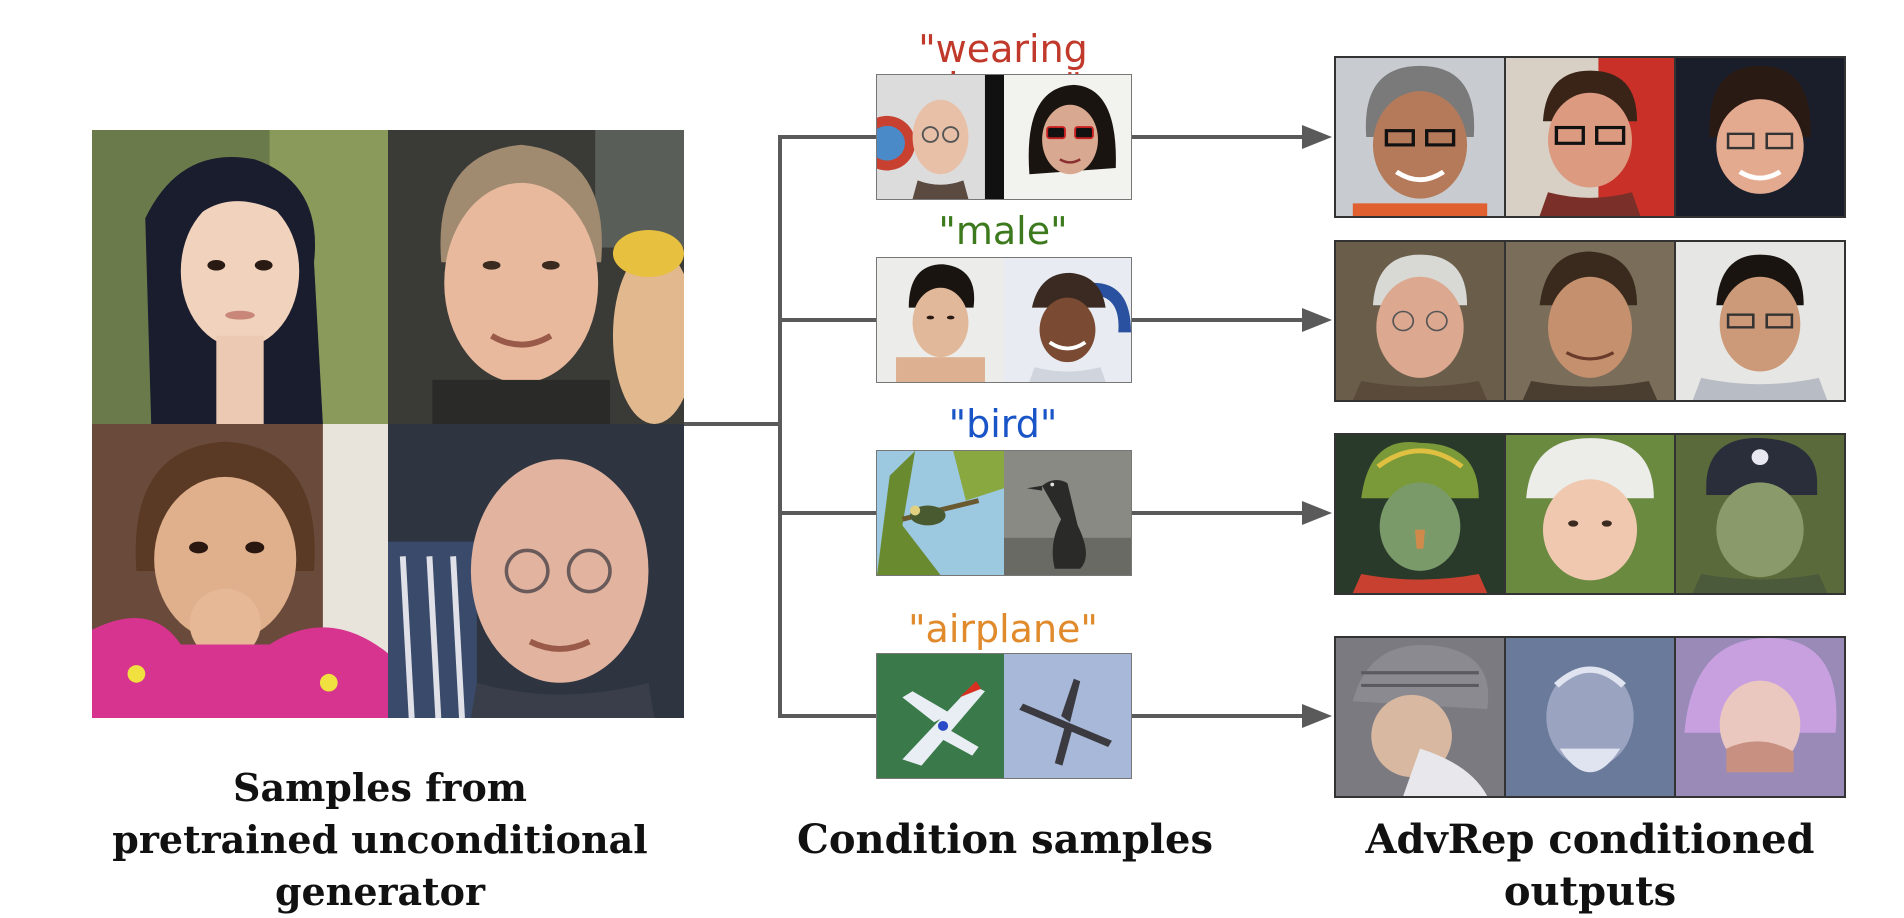 This screenshot has height=918, width=1904. Describe the element at coordinates (380, 787) in the screenshot. I see `caption-generator-line1: Samples from` at that location.